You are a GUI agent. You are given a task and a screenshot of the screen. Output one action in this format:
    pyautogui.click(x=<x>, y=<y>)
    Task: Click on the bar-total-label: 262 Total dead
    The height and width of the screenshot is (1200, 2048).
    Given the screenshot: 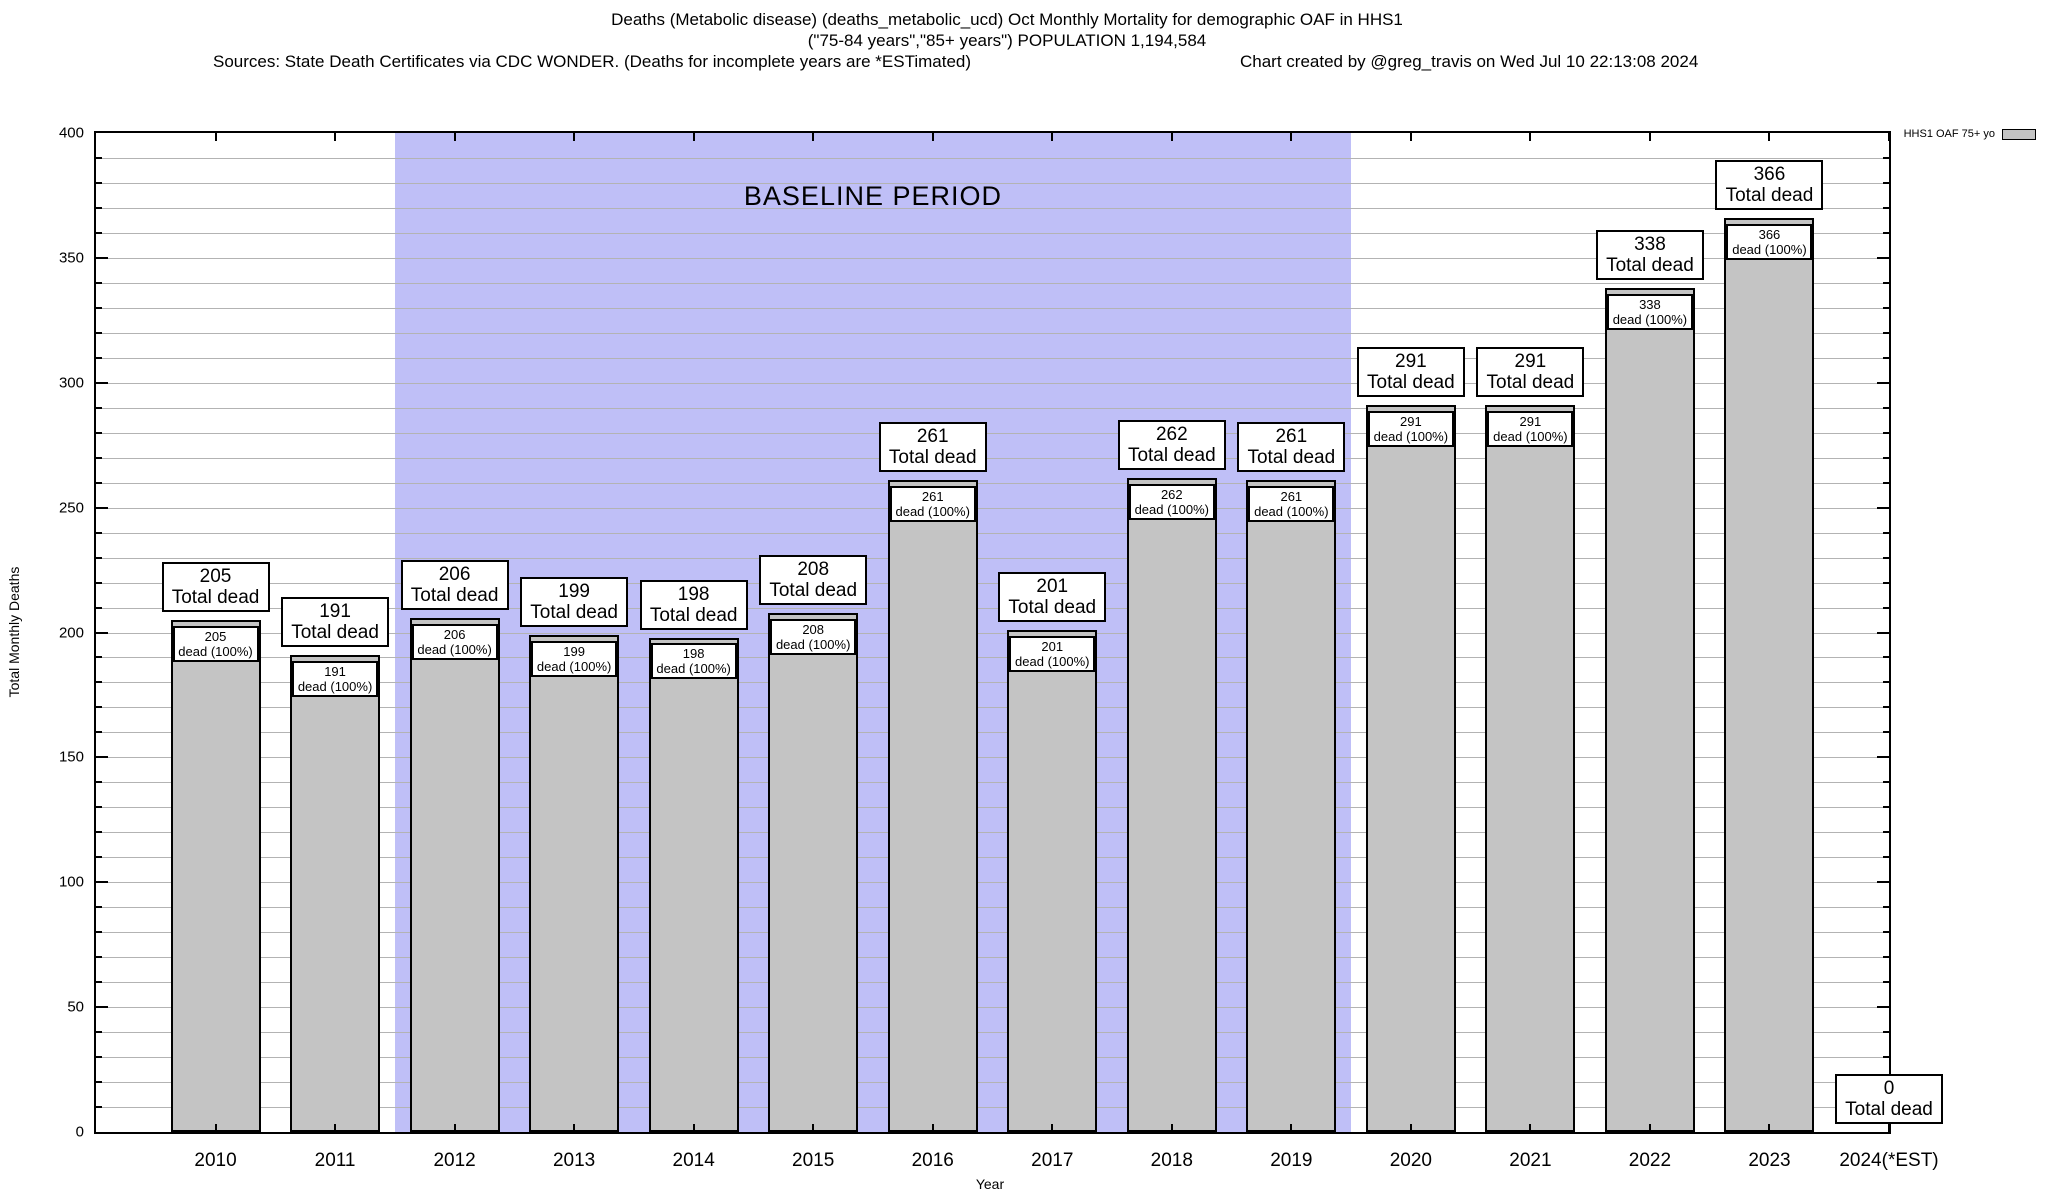 What is the action you would take?
    pyautogui.click(x=1171, y=444)
    